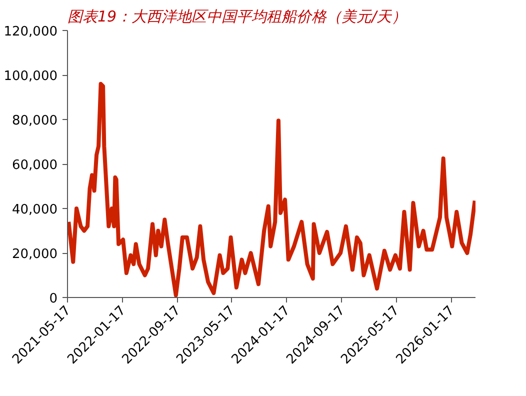 Image resolution: width=526 pixels, height=396 pixels. Describe the element at coordinates (31, 32) in the screenshot. I see `y-tick-label: 120,000` at that location.